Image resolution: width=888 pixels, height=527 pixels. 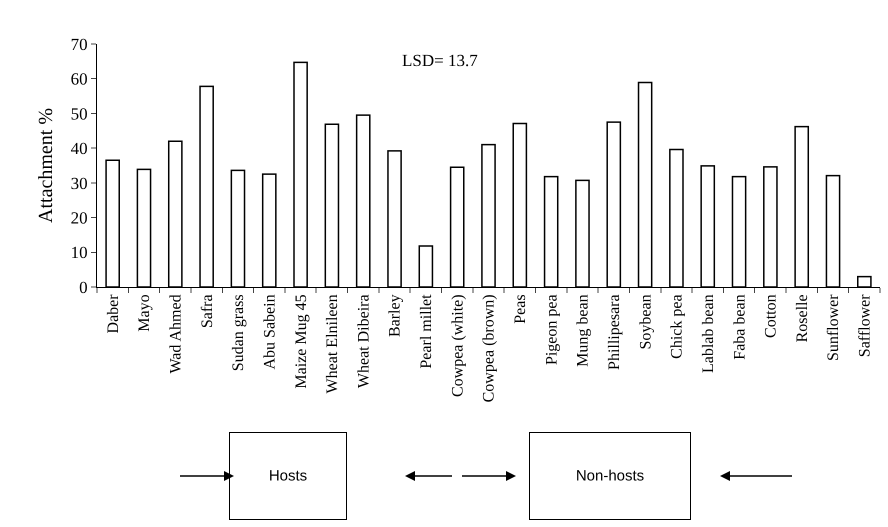 I want to click on x-tick-label: Lablab bean, so click(x=708, y=334).